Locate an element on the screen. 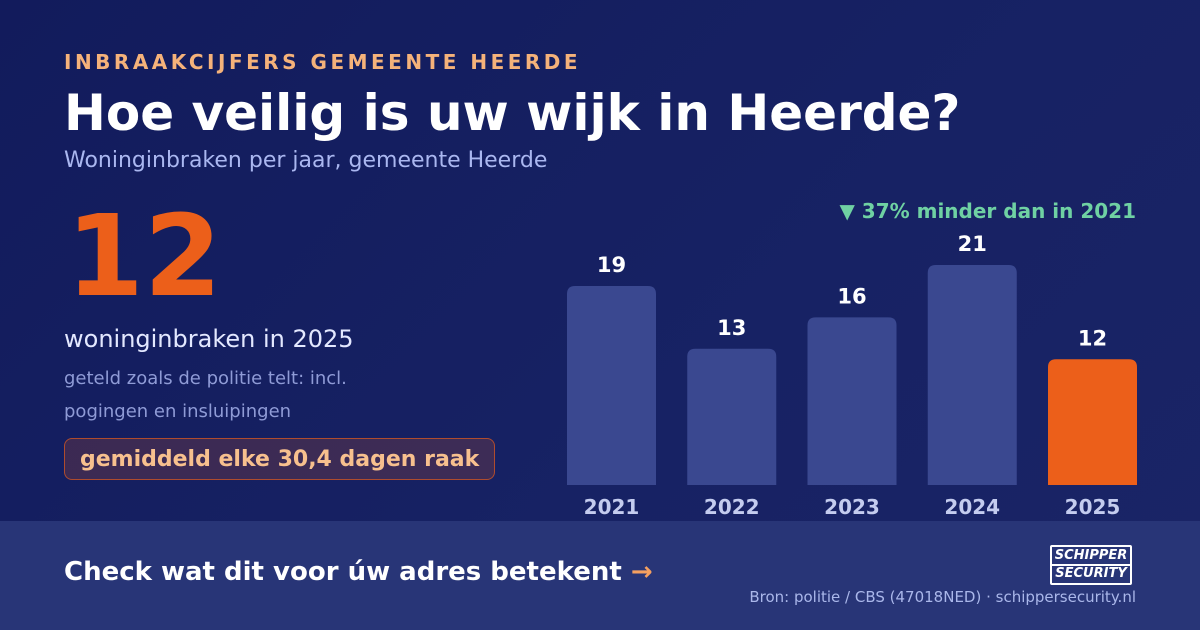  brand-logo: SCHIPPER SECURITY is located at coordinates (1091, 565).